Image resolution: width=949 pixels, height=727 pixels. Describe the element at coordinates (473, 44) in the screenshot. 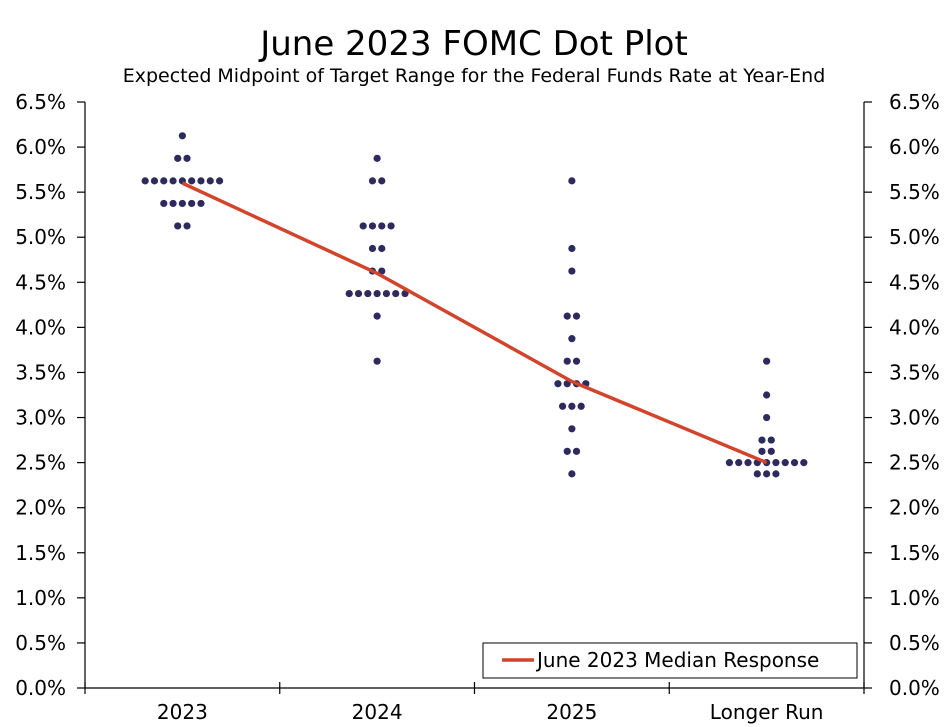

I see `chart-title: June 2023 FOMC Dot Plot` at that location.